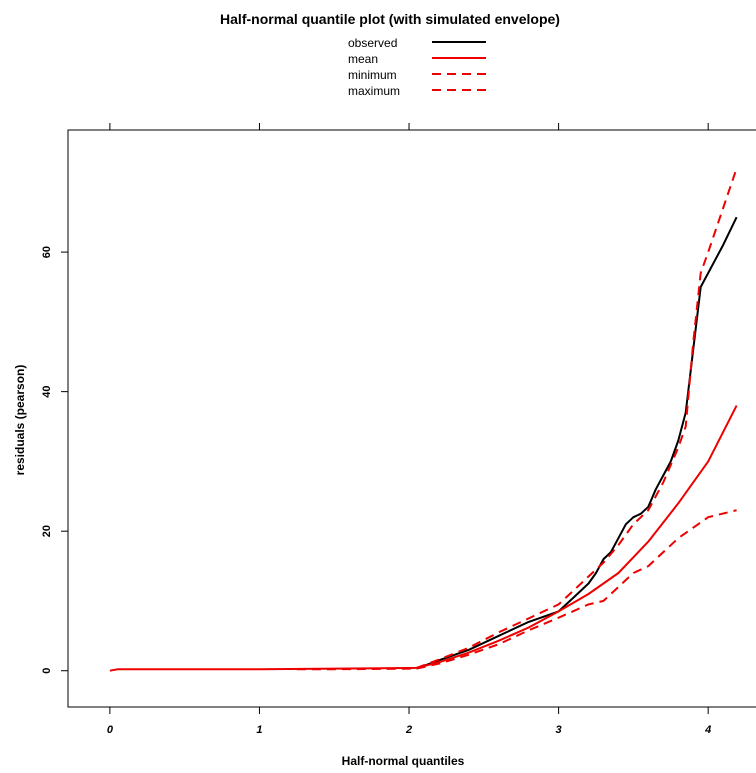 The width and height of the screenshot is (756, 773). Describe the element at coordinates (259, 730) in the screenshot. I see `x-tick-label-1: 1` at that location.